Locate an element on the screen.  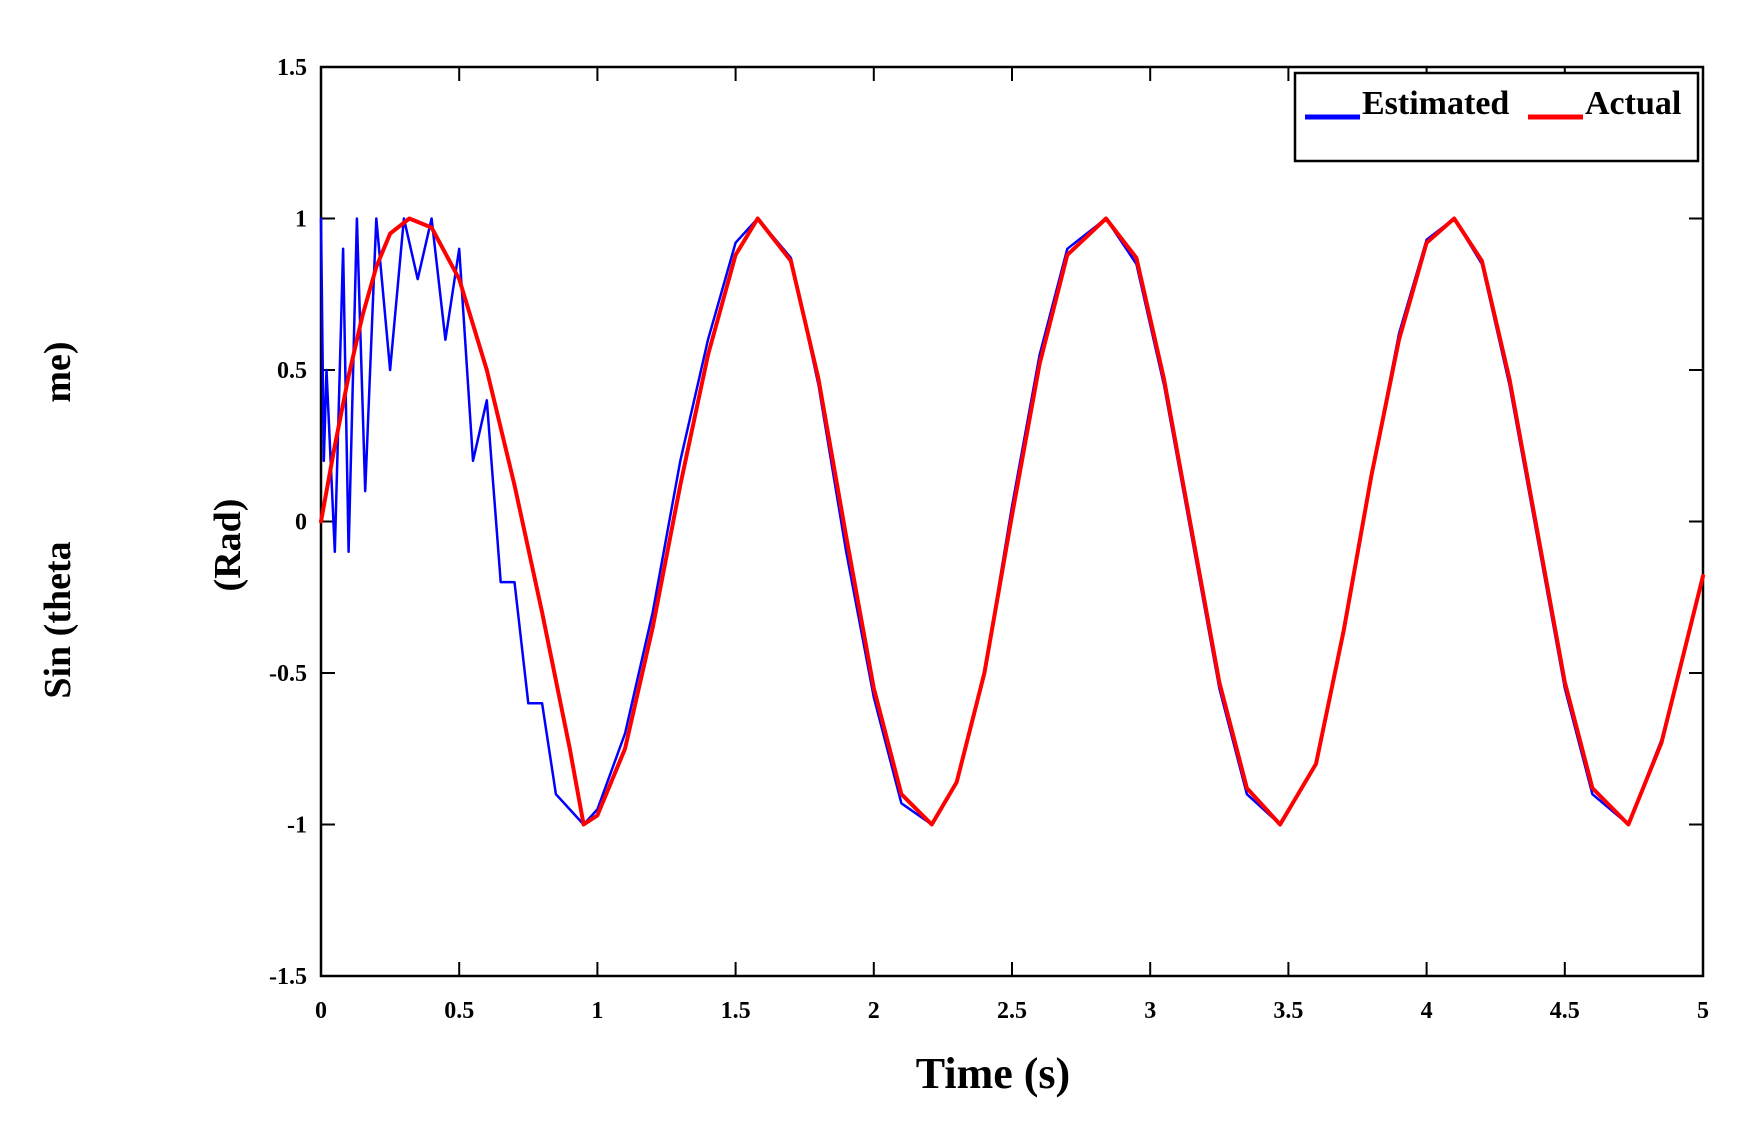
legend-actual-label: Actual is located at coordinates (1633, 103).